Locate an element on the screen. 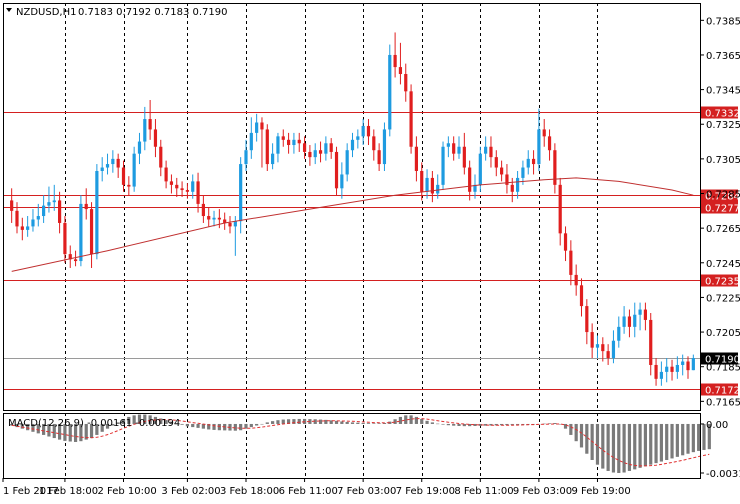 The width and height of the screenshot is (740, 504). x-tick-label: 9 Feb 03:00 is located at coordinates (542, 491).